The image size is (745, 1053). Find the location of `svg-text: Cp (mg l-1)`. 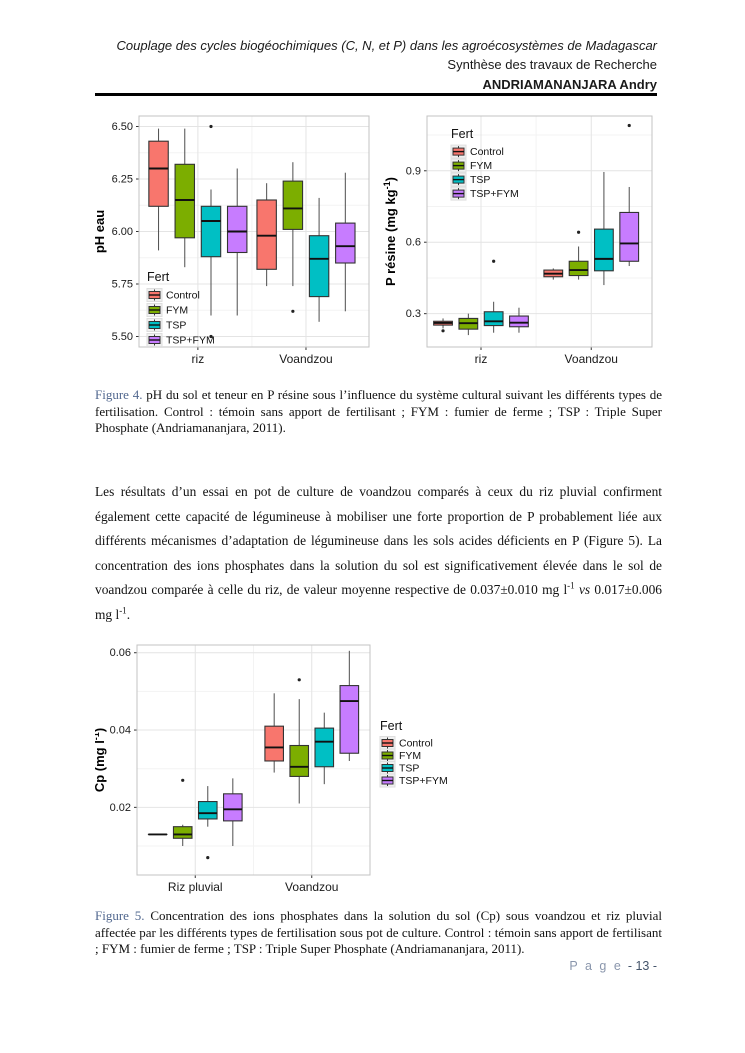

svg-text: Cp (mg l-1) is located at coordinates (101, 760).